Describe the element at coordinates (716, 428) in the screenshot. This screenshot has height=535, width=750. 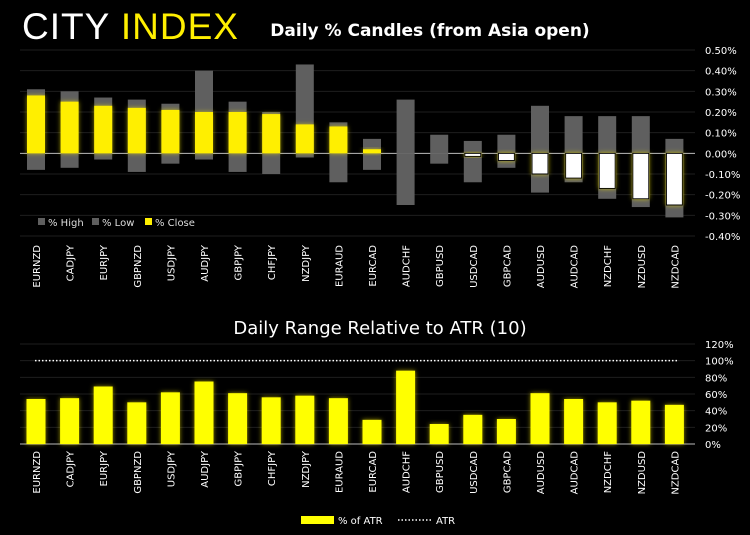
I see `y-tick-label: 20%` at that location.